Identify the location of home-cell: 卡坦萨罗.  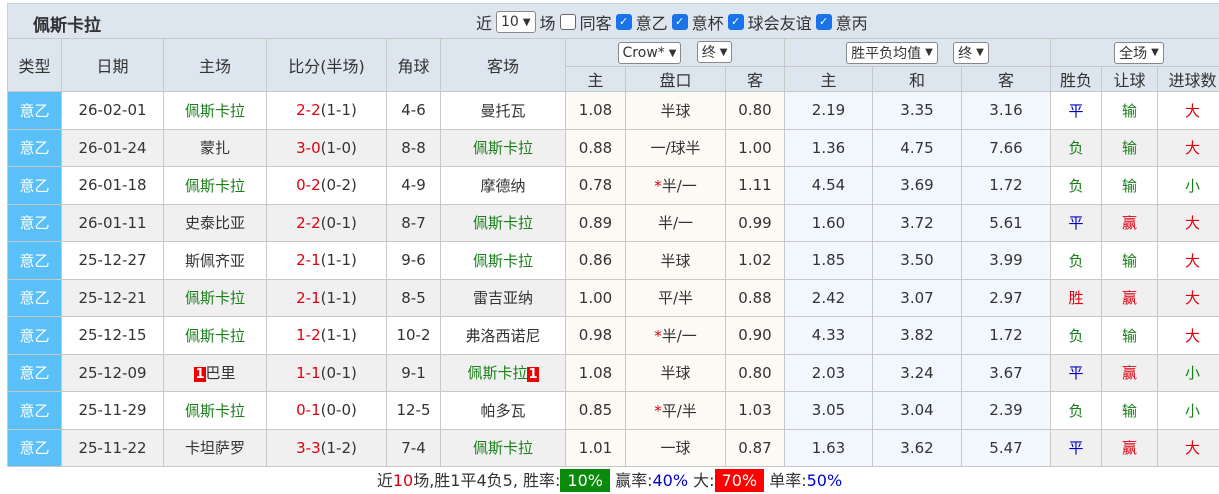
(215, 447).